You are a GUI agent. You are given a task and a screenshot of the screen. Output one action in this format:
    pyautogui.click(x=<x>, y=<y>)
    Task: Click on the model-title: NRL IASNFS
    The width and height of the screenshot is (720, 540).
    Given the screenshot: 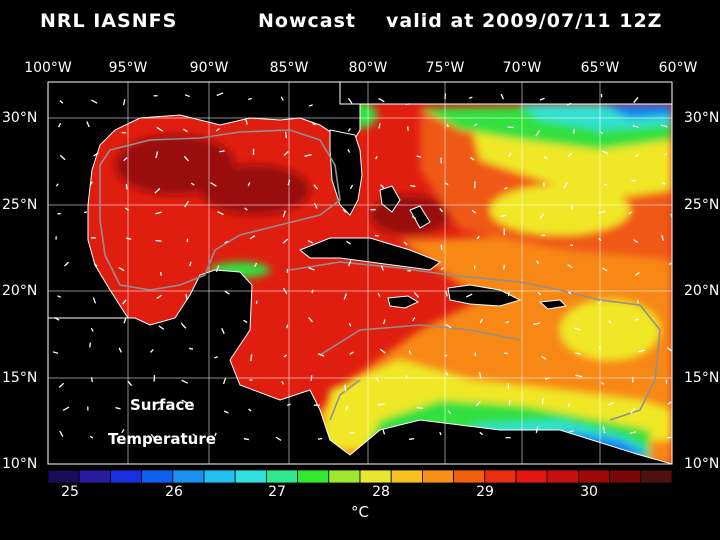 What is the action you would take?
    pyautogui.click(x=109, y=21)
    